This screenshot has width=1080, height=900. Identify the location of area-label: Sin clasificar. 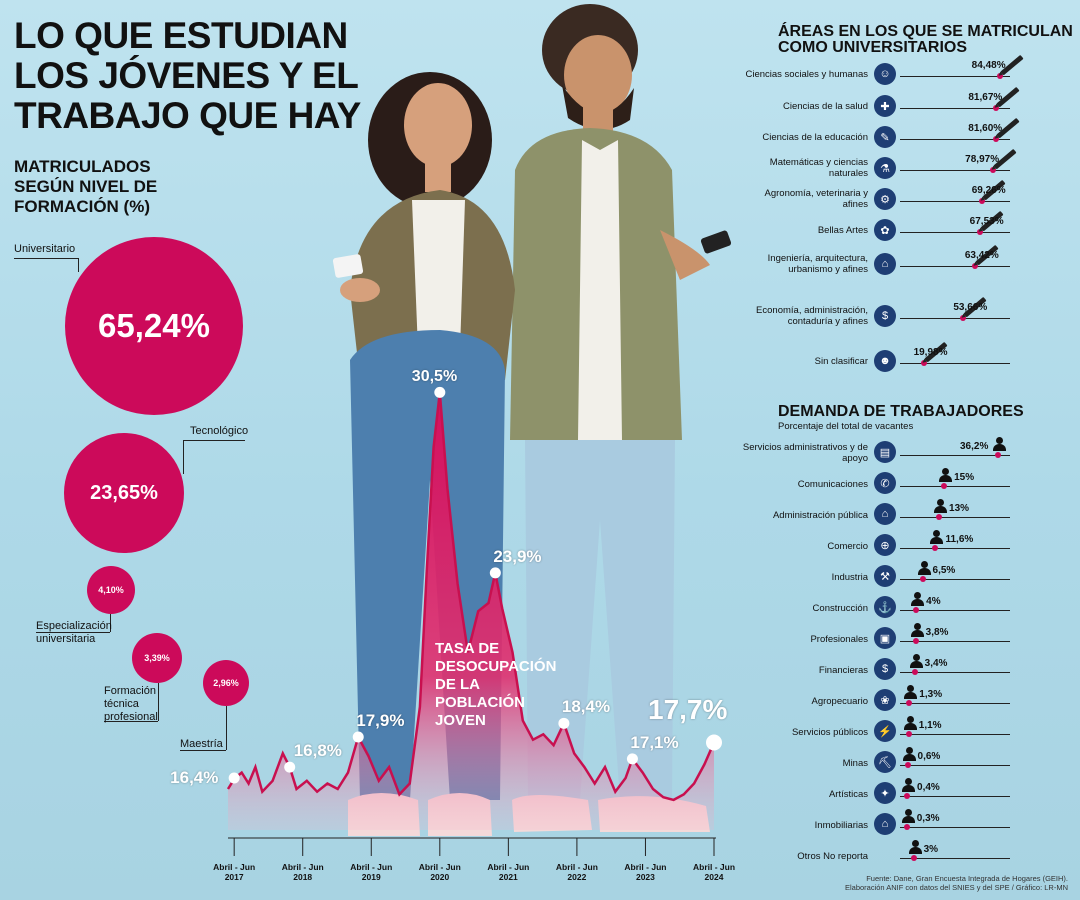
(841, 361).